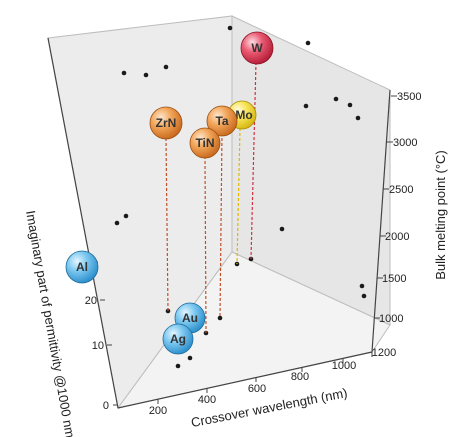 The height and width of the screenshot is (437, 464). I want to click on x-tick-labels: 200 400 600 800 1000 1200, so click(272, 382).